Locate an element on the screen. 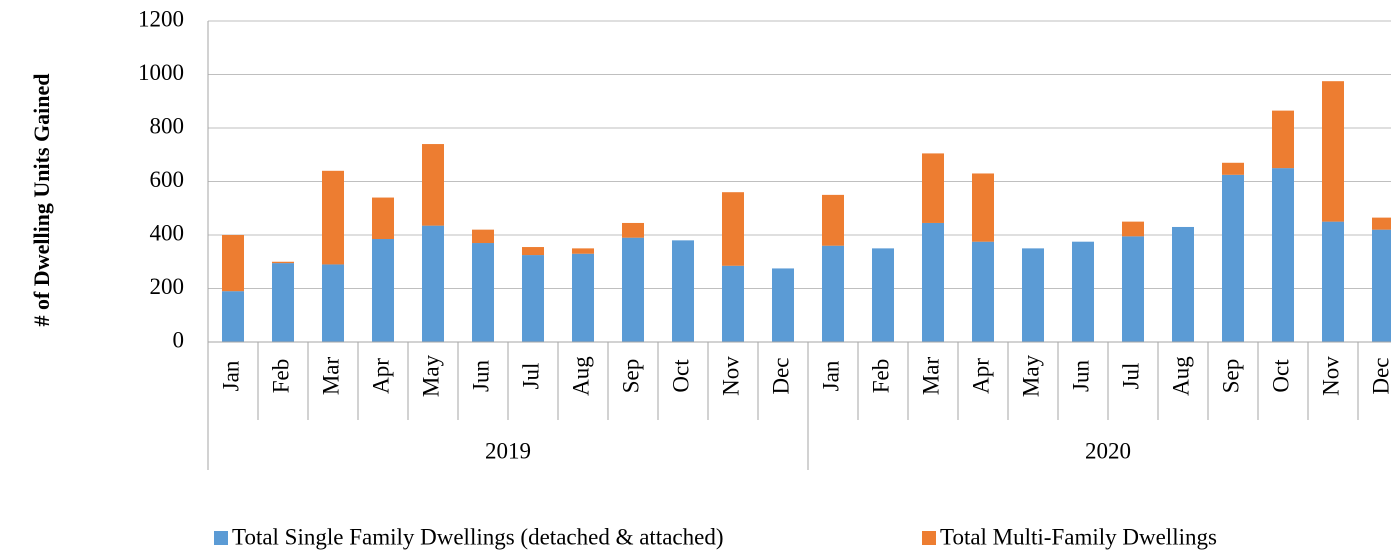 The image size is (1391, 557). group-label: 2020 is located at coordinates (1108, 450).